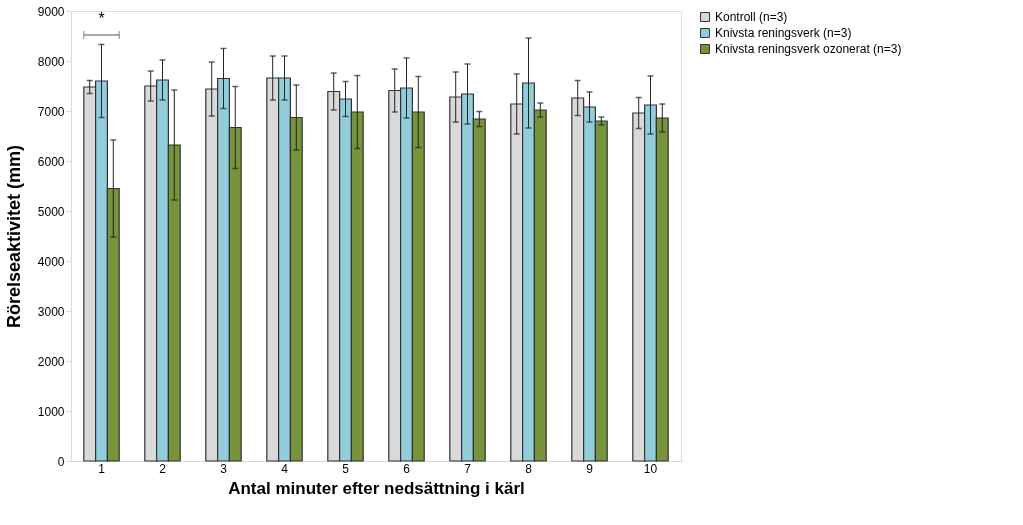 This screenshot has width=1023, height=525. I want to click on legend-label: Kontroll (n=3), so click(751, 17).